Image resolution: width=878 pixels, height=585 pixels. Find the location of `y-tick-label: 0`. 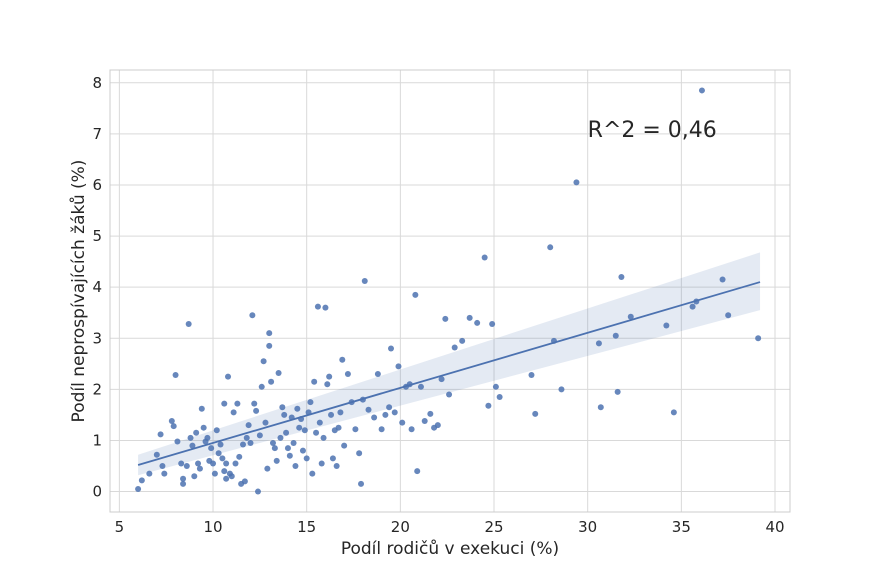

y-tick-label: 0 is located at coordinates (97, 492).